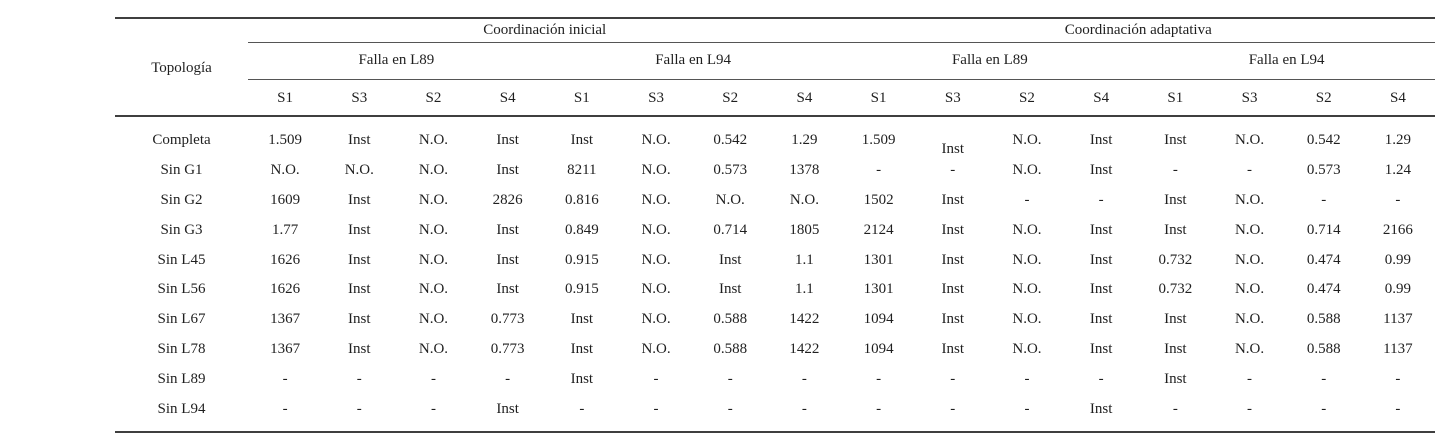 The width and height of the screenshot is (1456, 436). Describe the element at coordinates (285, 259) in the screenshot. I see `table-cell: 1626` at that location.